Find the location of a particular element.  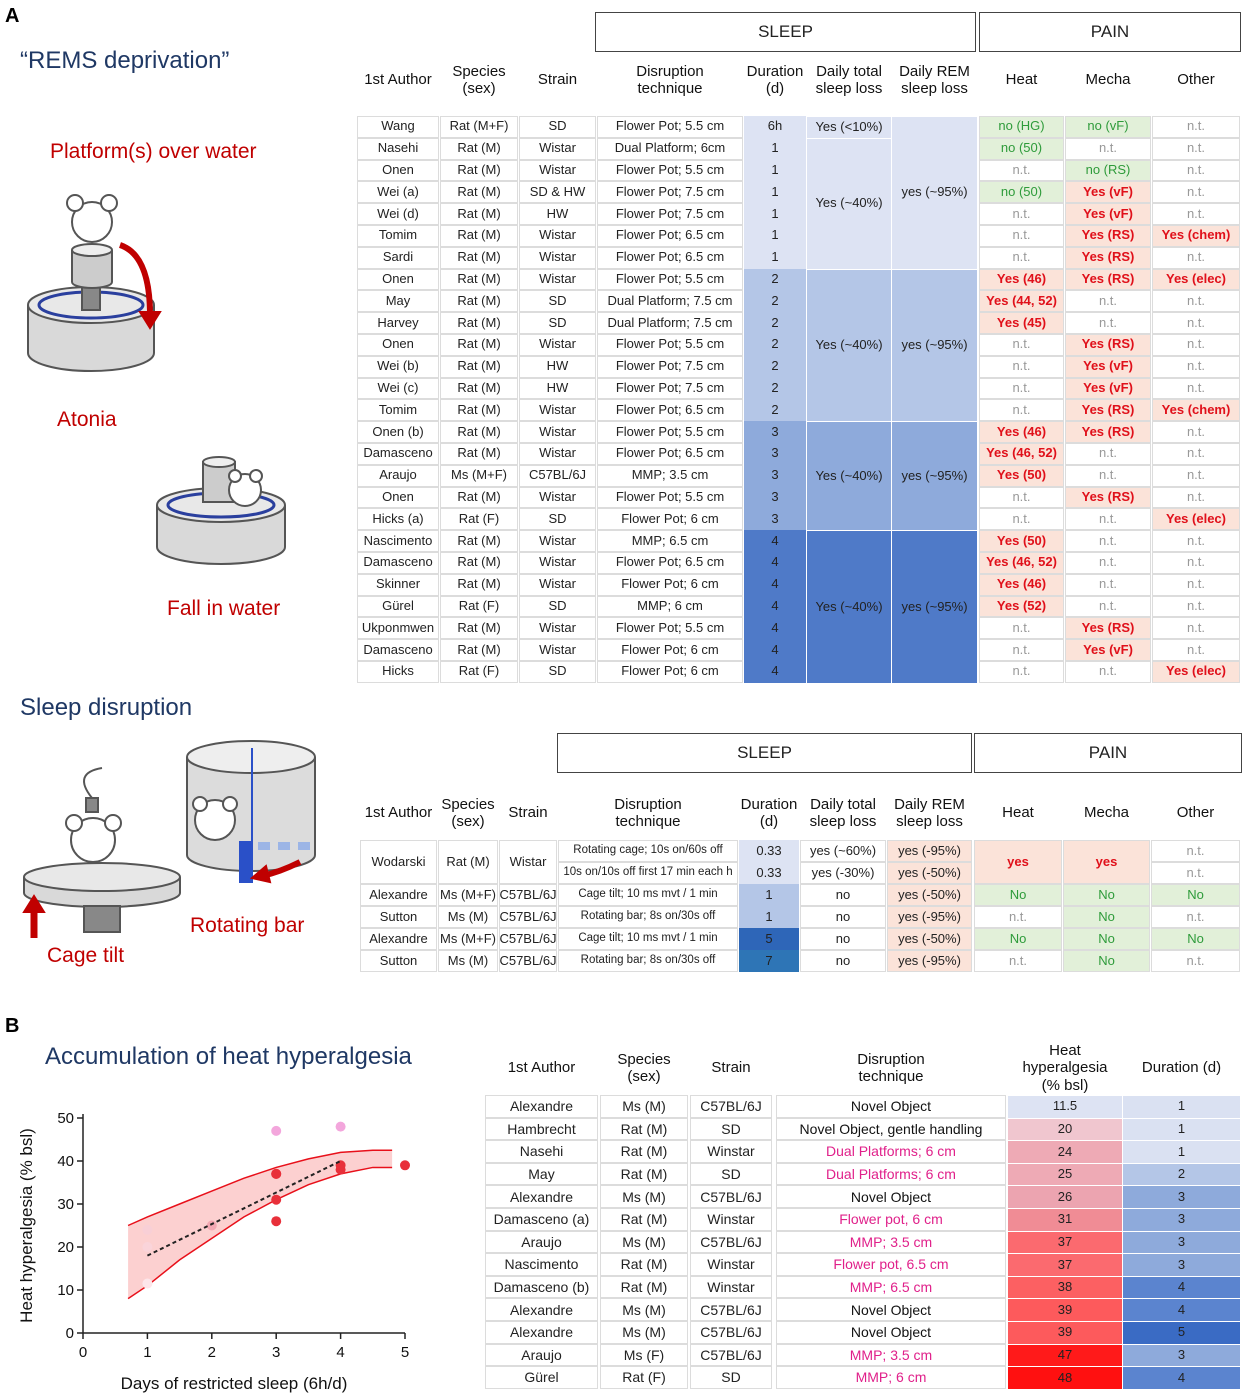

sleep-loss-cell: yes (~95%) is located at coordinates (934, 345).